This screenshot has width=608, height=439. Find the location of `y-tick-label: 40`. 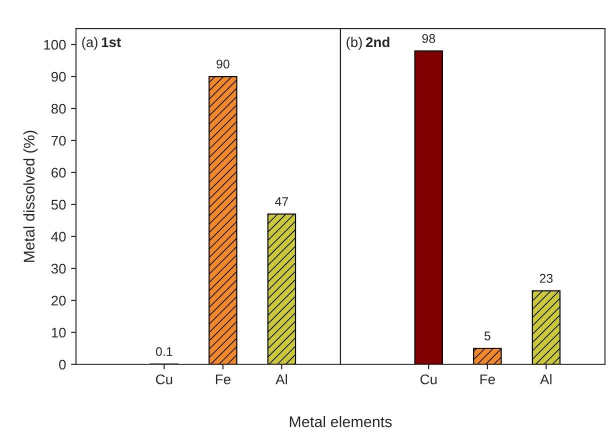

y-tick-label: 40 is located at coordinates (58, 237).